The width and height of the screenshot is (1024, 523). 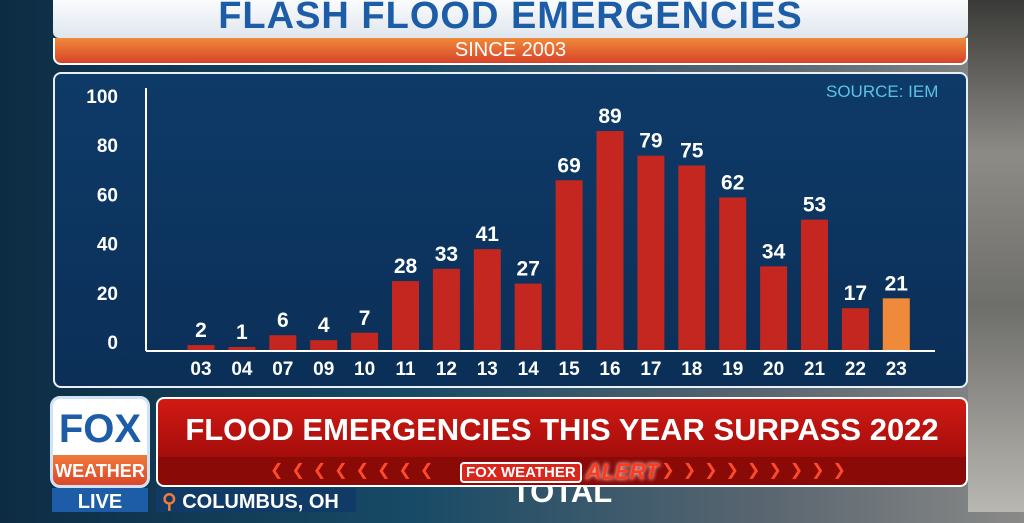 I want to click on live-badge: LIVE, so click(x=100, y=500).